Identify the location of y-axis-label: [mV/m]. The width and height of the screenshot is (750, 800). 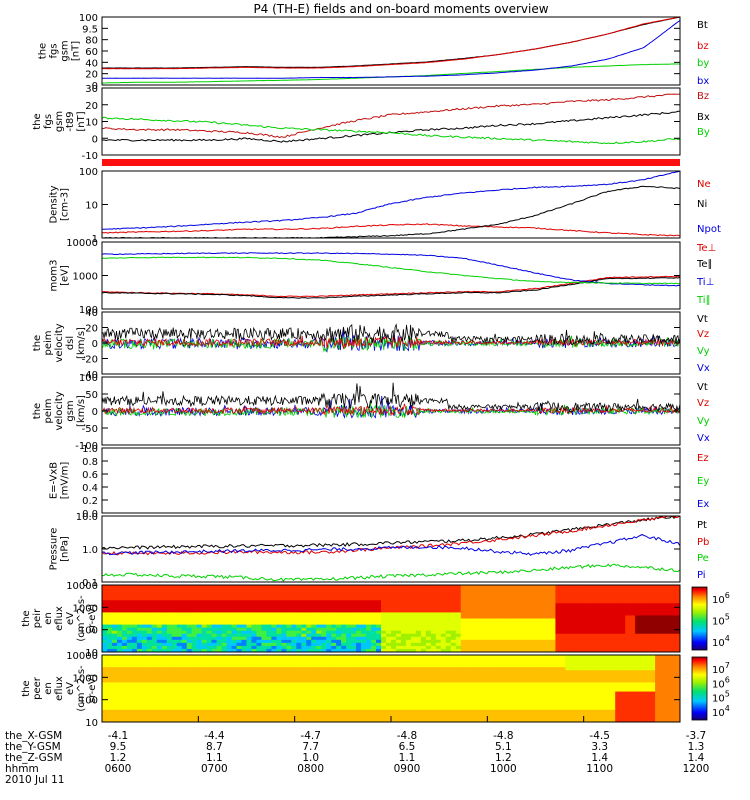
(65, 481).